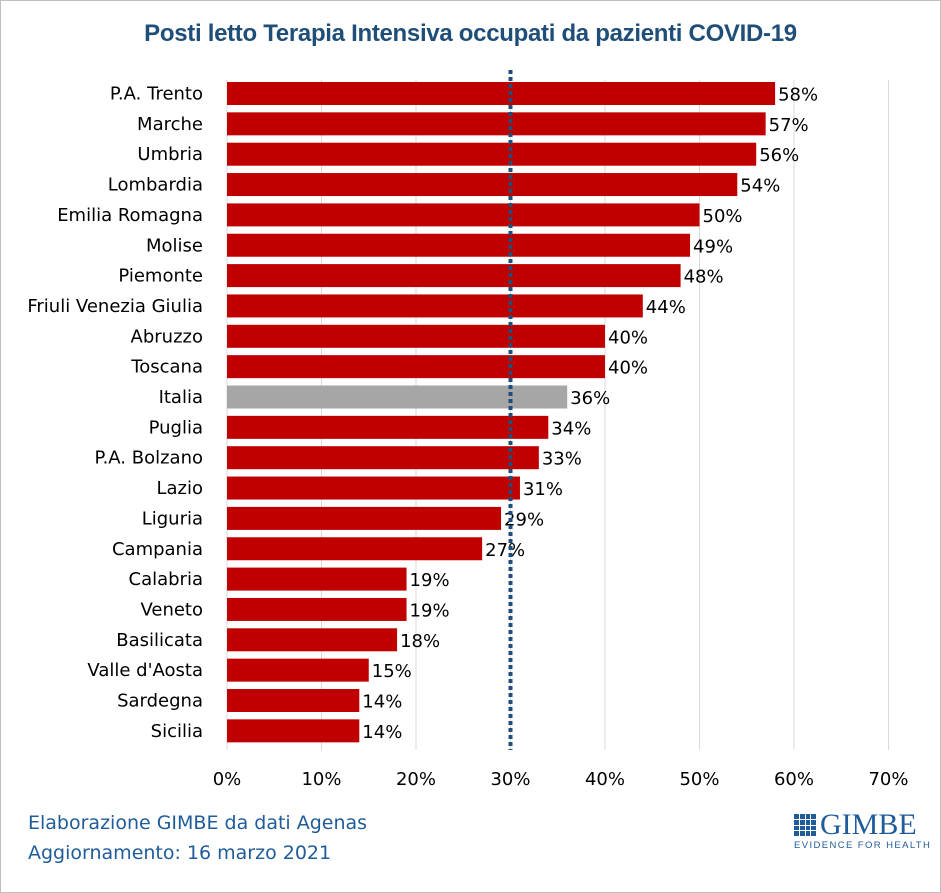  I want to click on bar-liguria, so click(364, 518).